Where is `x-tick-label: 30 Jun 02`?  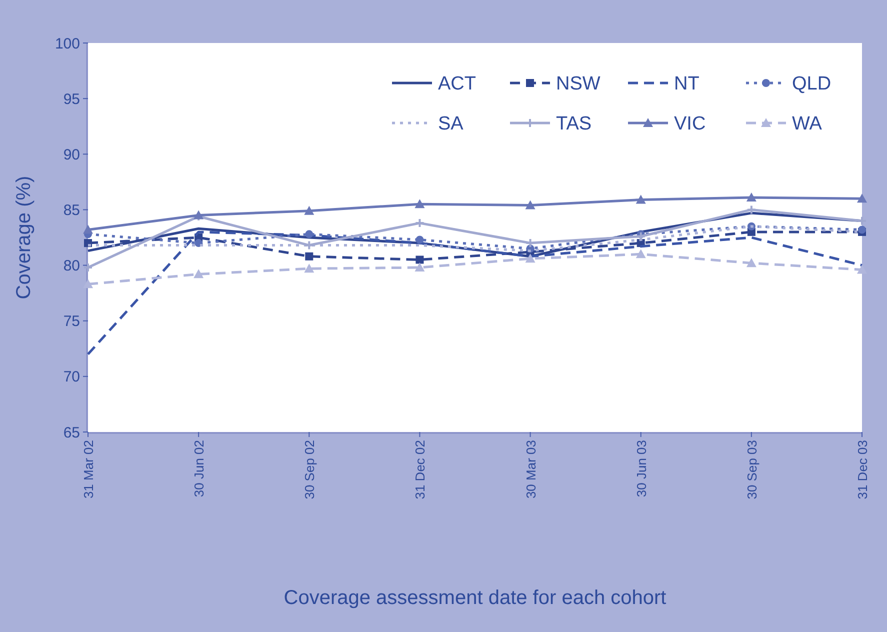
x-tick-label: 30 Jun 02 is located at coordinates (199, 469).